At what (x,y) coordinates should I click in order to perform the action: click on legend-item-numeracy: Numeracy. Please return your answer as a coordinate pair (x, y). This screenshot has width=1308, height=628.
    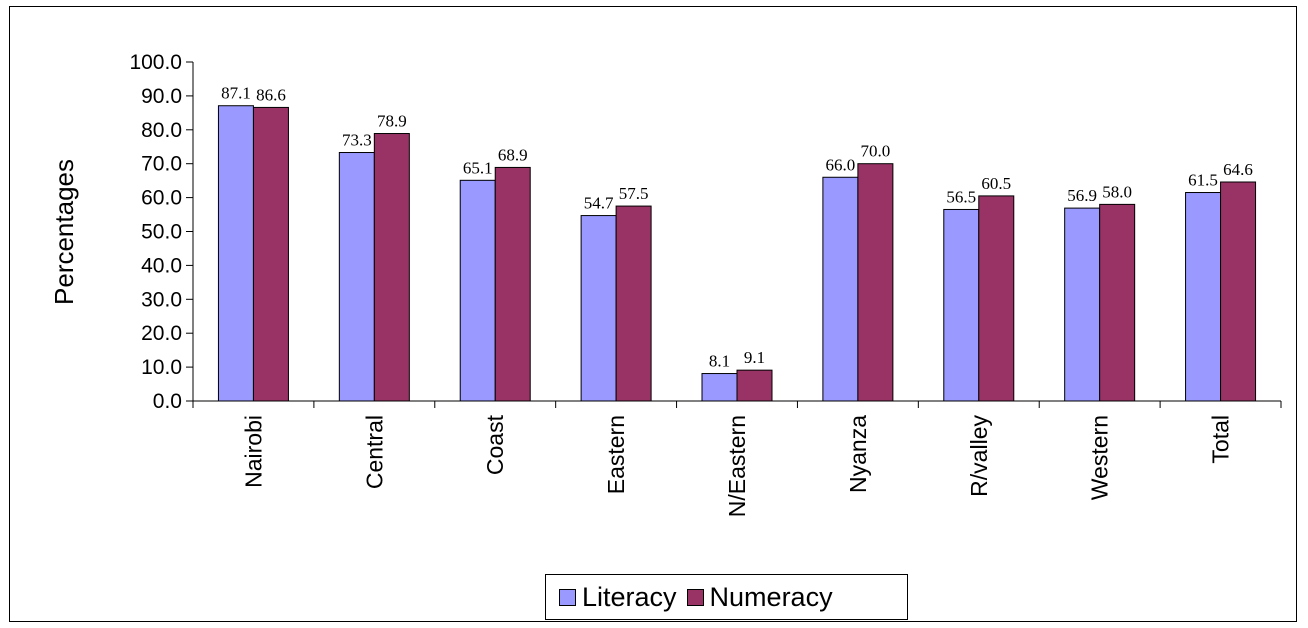
    Looking at the image, I should click on (759, 597).